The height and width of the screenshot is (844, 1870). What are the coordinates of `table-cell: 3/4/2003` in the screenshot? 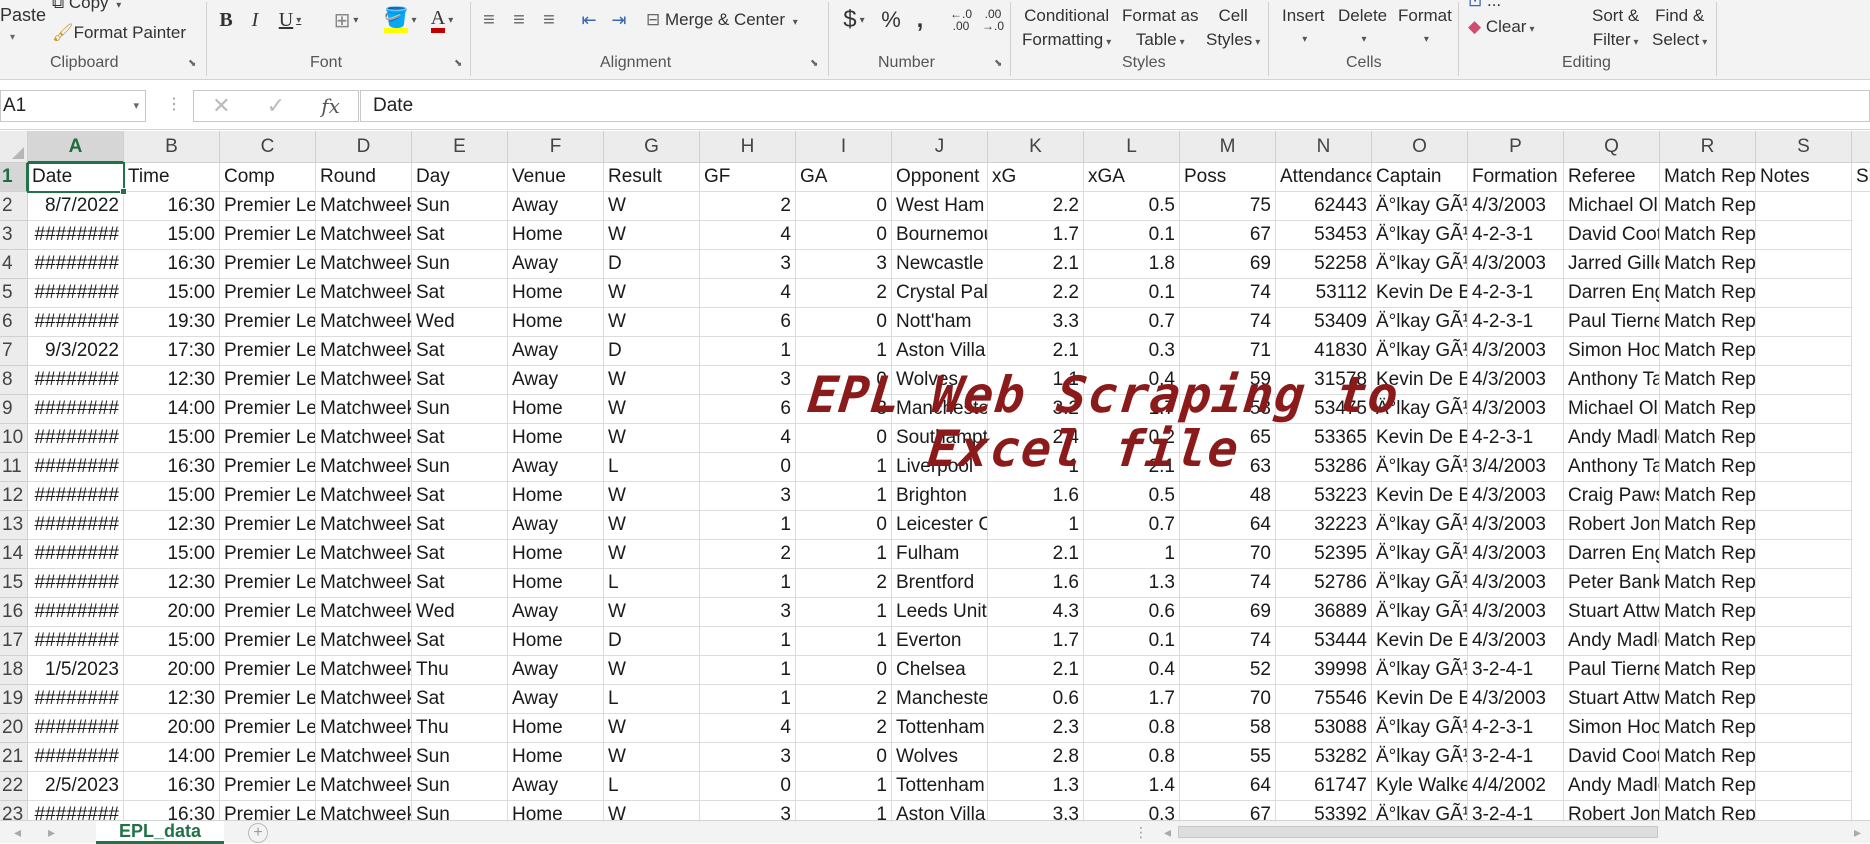 It's located at (1516, 467).